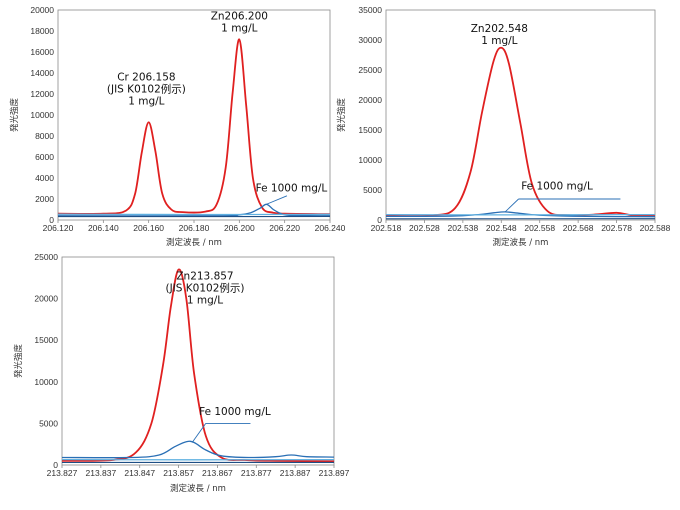 This screenshot has height=510, width=680. I want to click on y-tick-label: 4000, so click(44, 178).